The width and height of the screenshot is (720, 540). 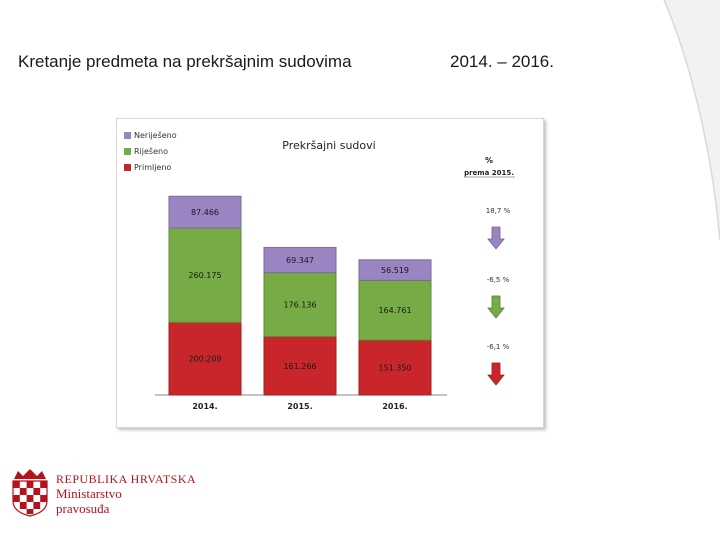 What do you see at coordinates (394, 406) in the screenshot?
I see `x-tick-label-3: 2016.` at bounding box center [394, 406].